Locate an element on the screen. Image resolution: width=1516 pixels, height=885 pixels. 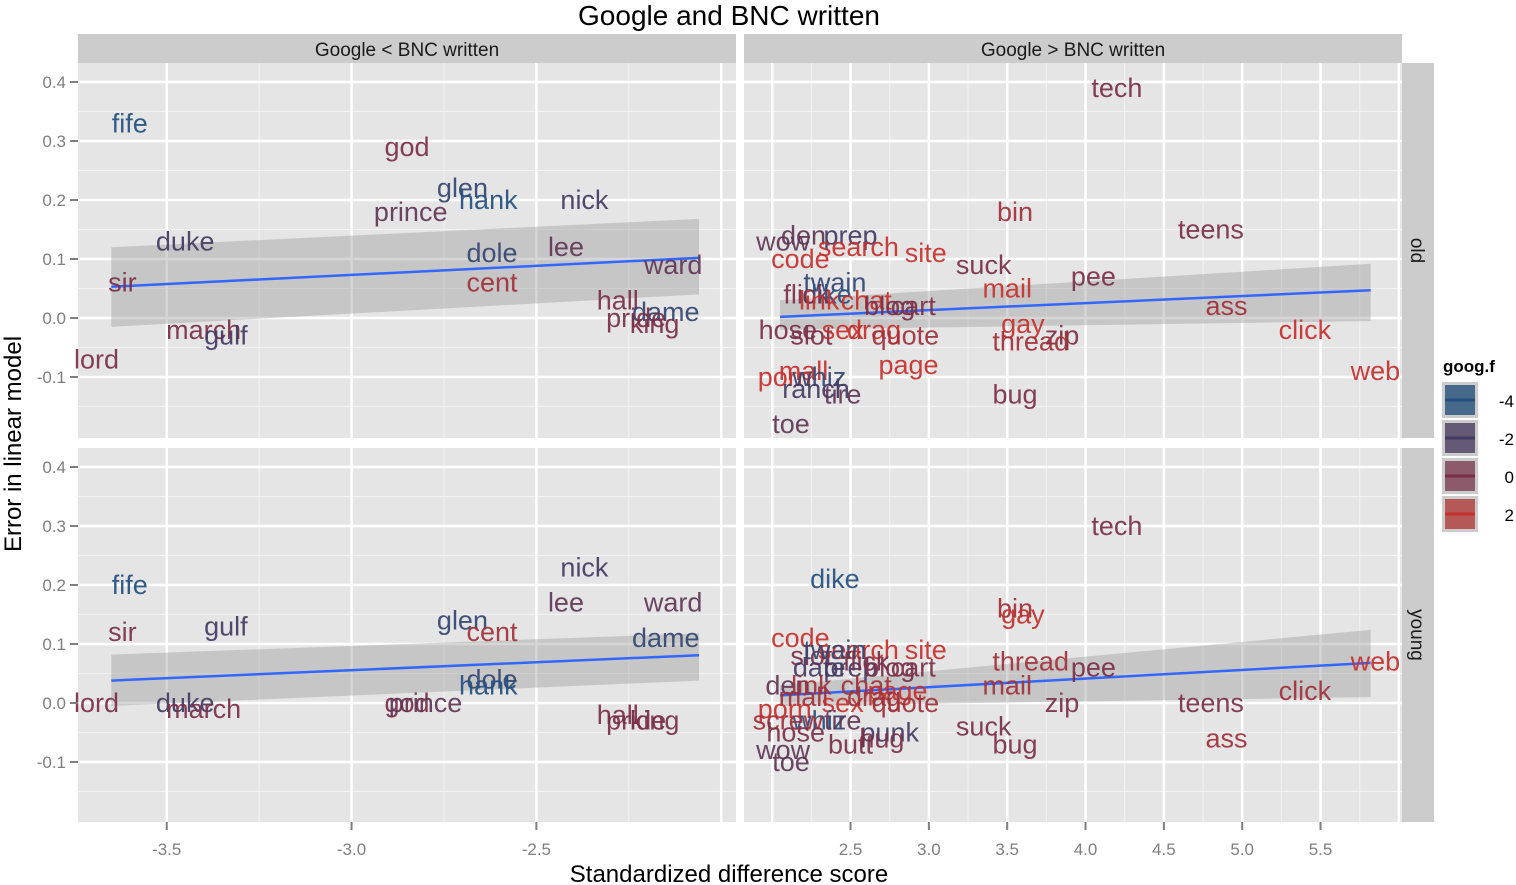
word-label-nick: nick is located at coordinates (584, 567).